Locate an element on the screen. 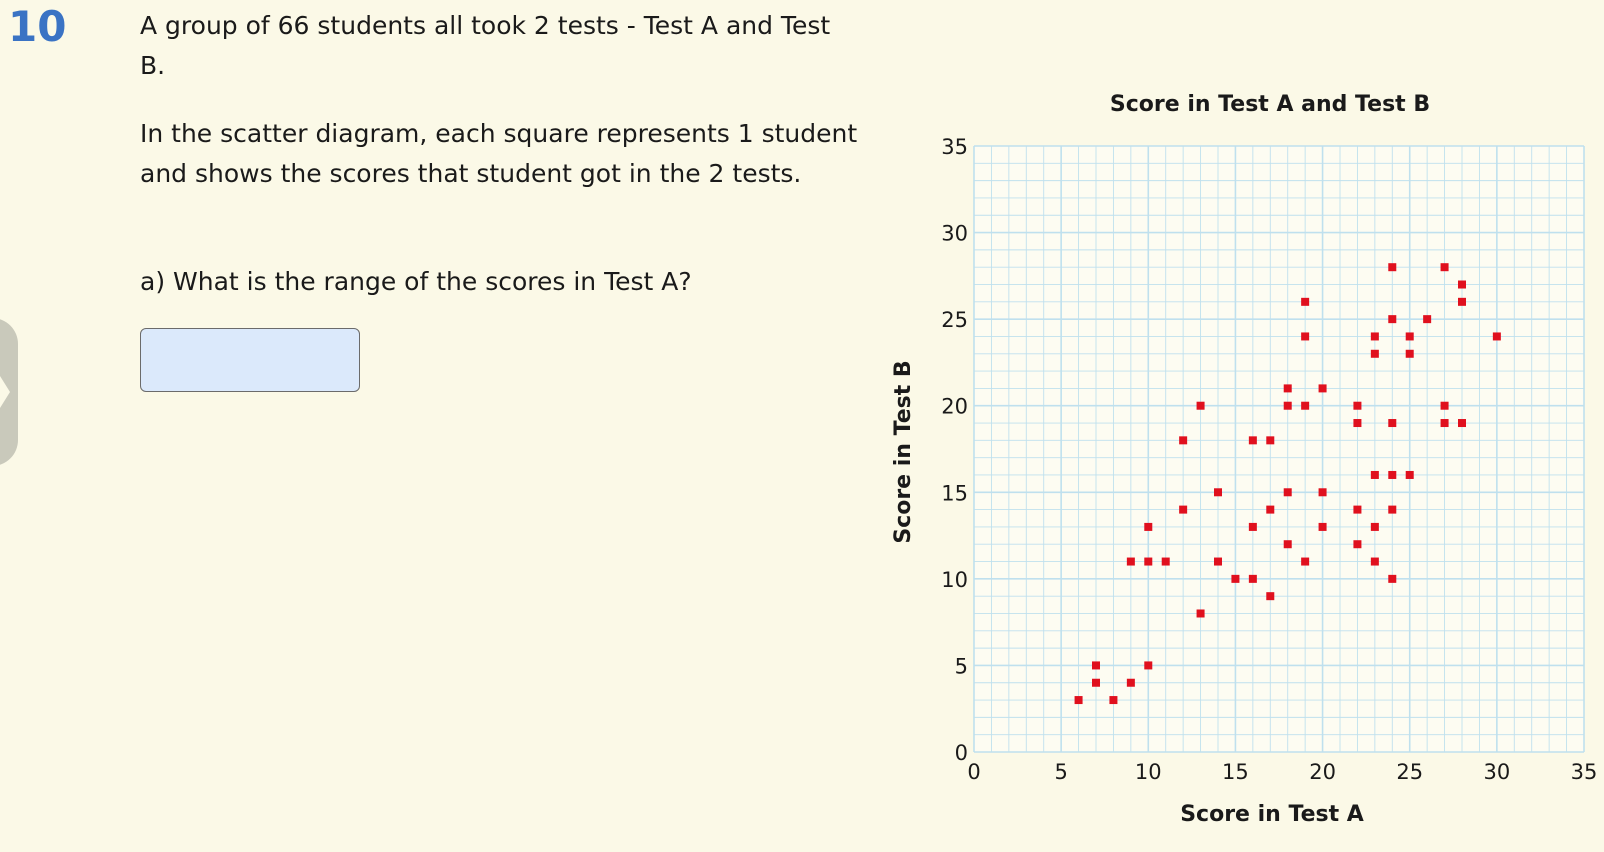 This screenshot has width=1604, height=852. x-tick-label: 5 is located at coordinates (1060, 772).